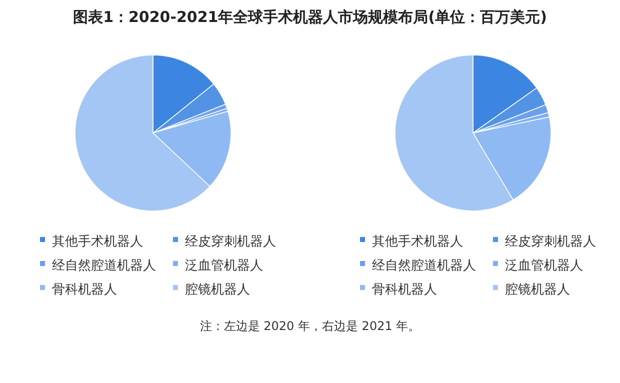 This screenshot has width=620, height=383. Describe the element at coordinates (310, 17) in the screenshot. I see `text: 图表1：2020-2021年全球手术机器人市场规模布局(单位：百万美元)` at that location.